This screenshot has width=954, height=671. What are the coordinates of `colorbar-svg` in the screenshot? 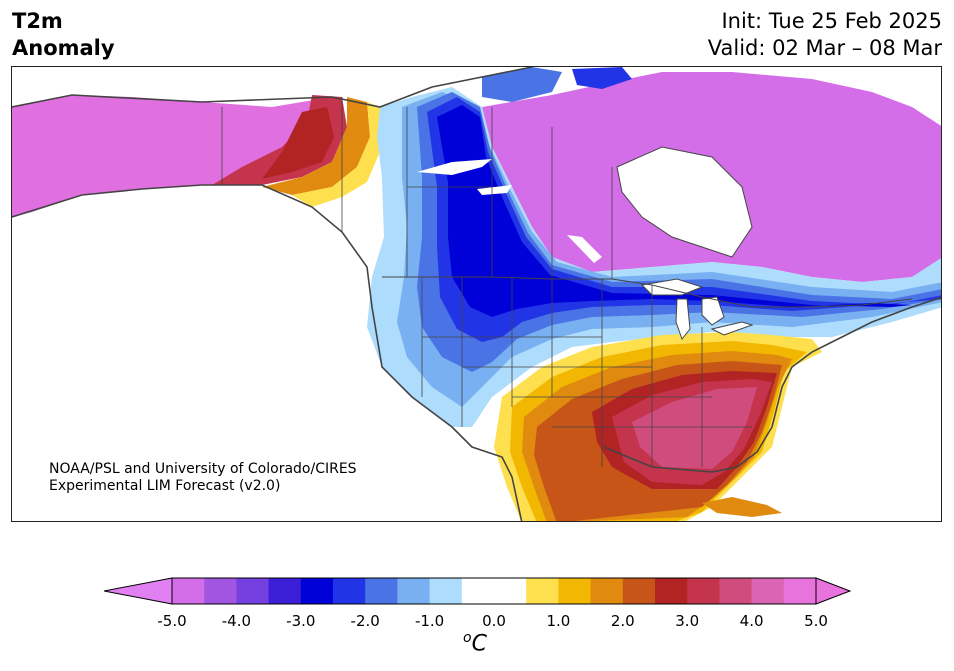 It's located at (477, 591).